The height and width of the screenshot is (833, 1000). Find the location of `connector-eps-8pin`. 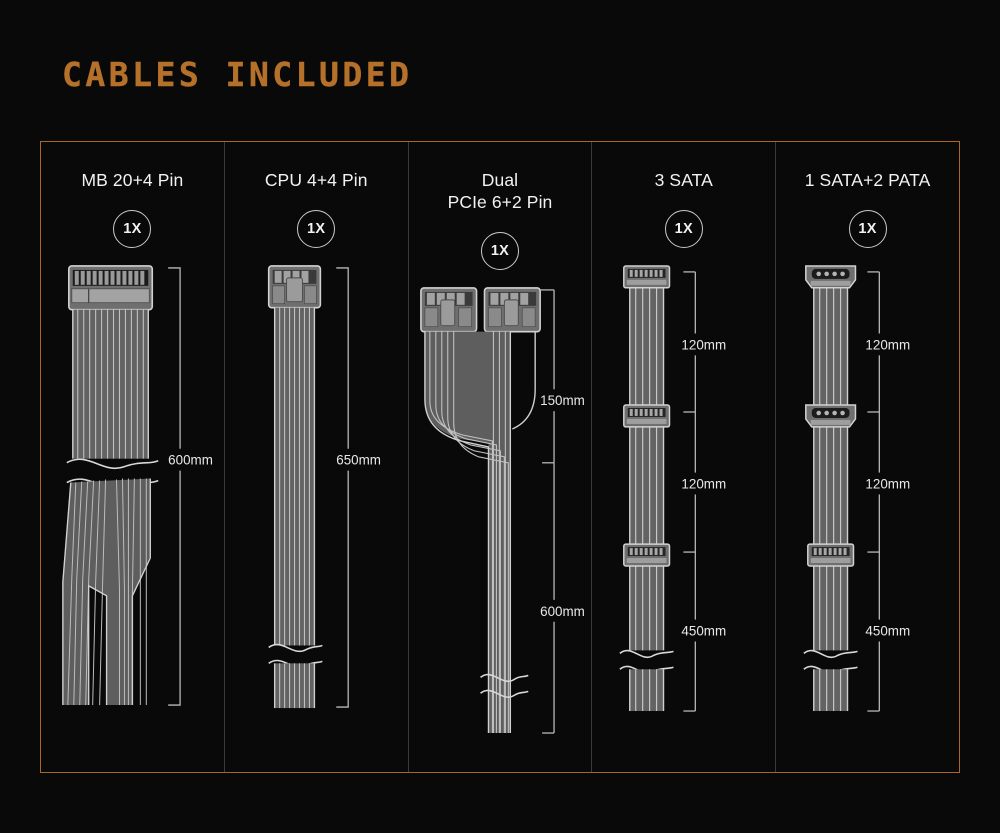

connector-eps-8pin is located at coordinates (294, 287).